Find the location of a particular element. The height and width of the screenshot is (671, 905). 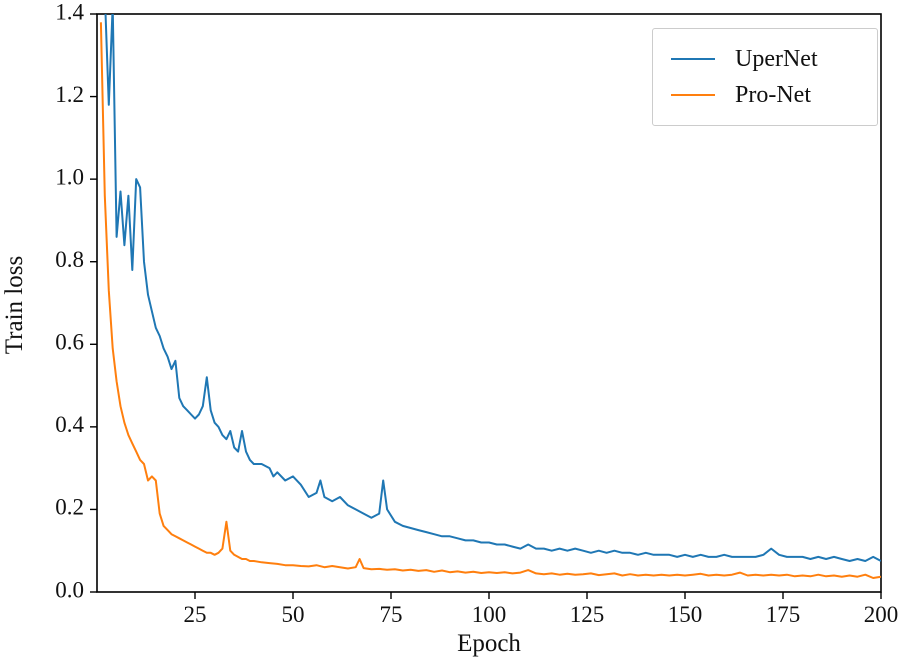

svg-text: 0.2 is located at coordinates (69, 507).